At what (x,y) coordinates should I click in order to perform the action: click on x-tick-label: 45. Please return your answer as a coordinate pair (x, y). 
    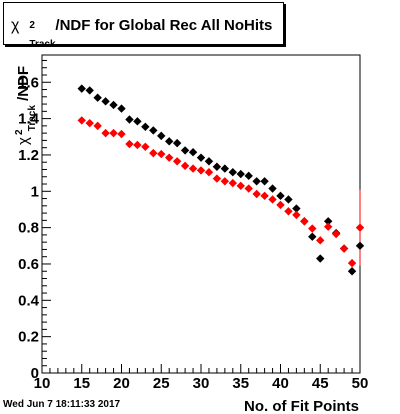
    Looking at the image, I should click on (320, 383).